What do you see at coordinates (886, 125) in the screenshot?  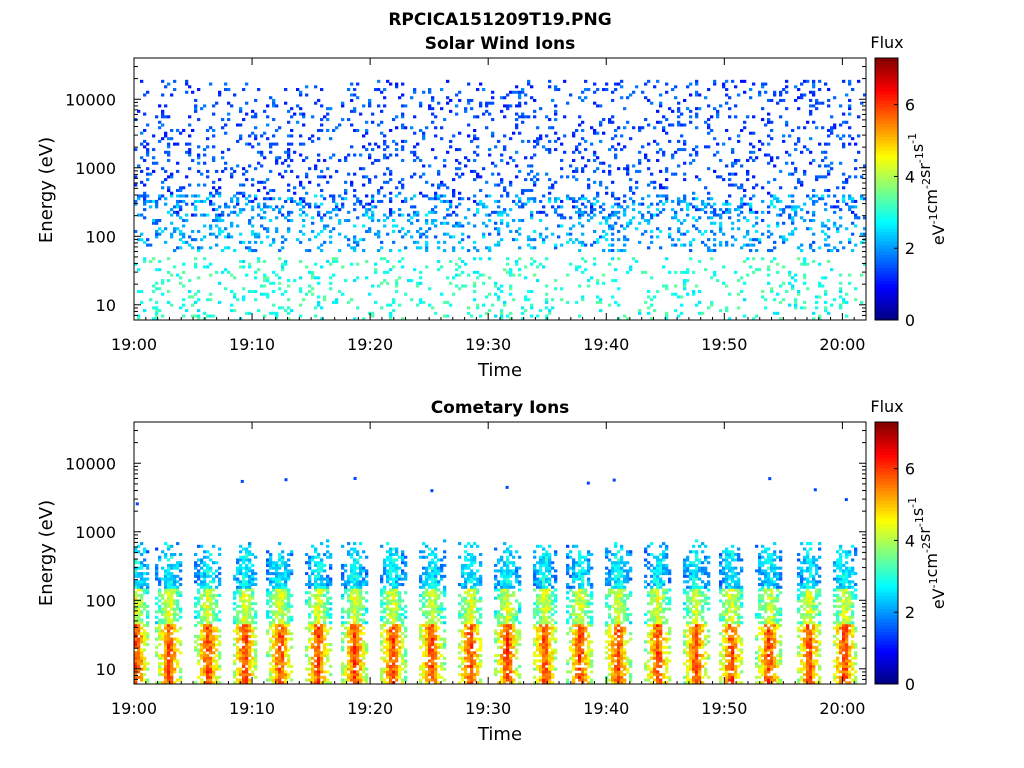 I see `colorbar-swatch` at bounding box center [886, 125].